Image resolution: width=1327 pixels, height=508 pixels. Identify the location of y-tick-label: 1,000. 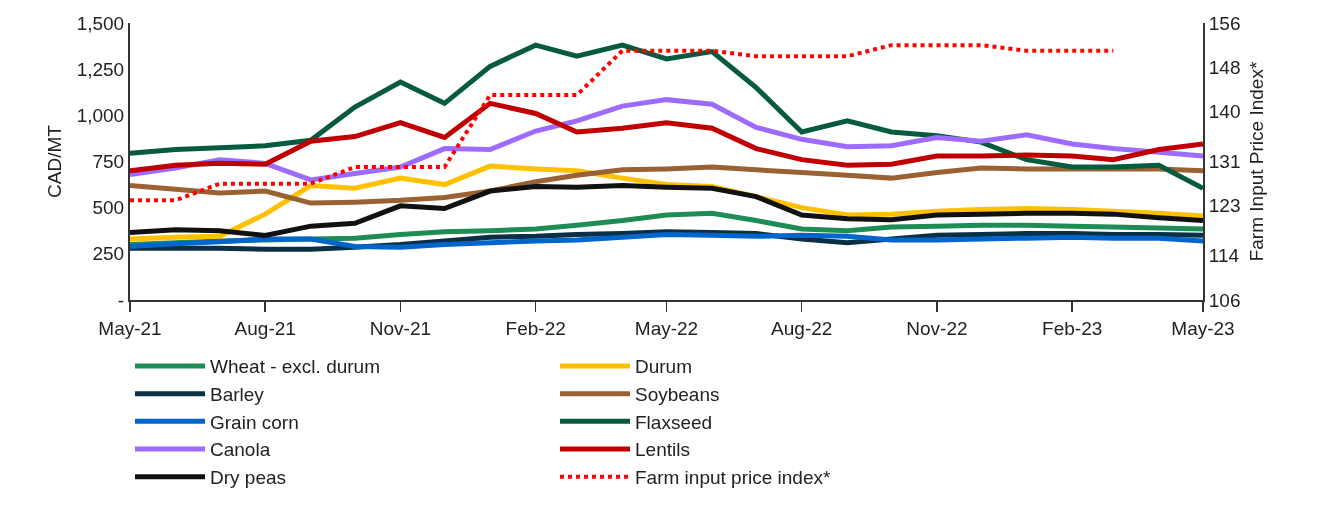
(100, 115).